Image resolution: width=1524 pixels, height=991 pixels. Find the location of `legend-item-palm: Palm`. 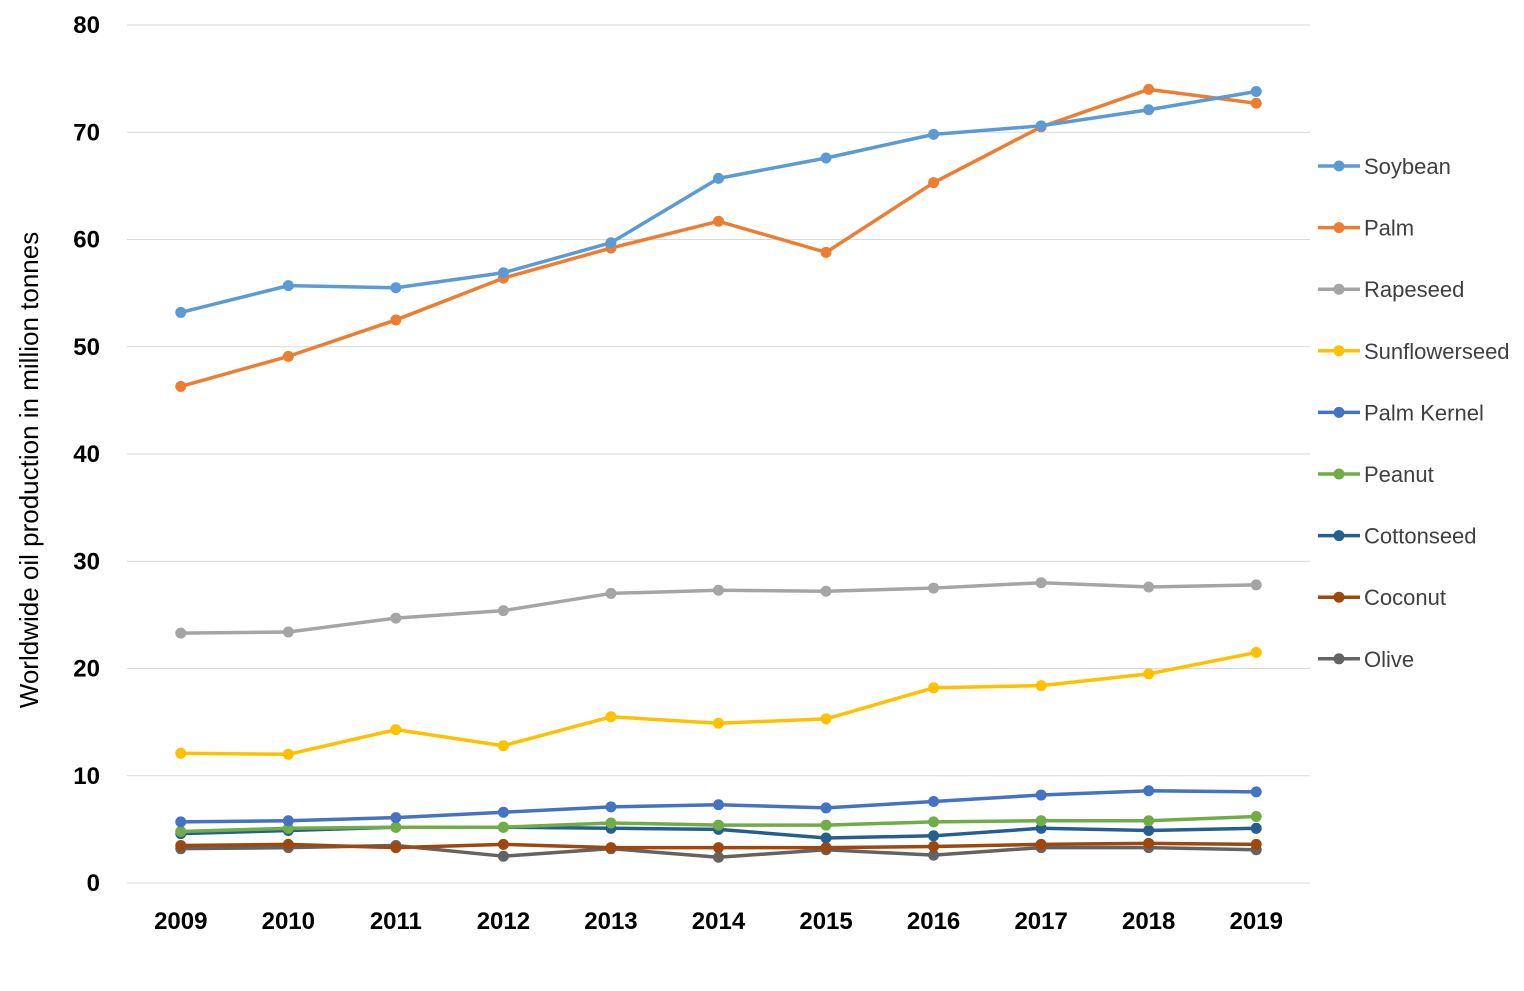

legend-item-palm: Palm is located at coordinates (1366, 228).